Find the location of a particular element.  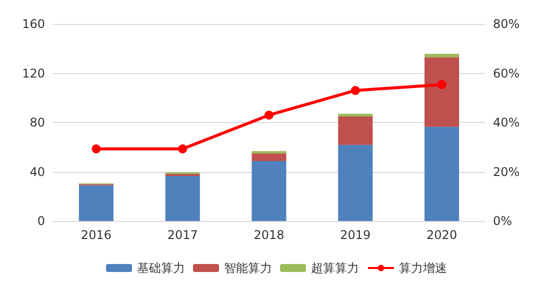

y2-tick-label: 0% is located at coordinates (502, 221).